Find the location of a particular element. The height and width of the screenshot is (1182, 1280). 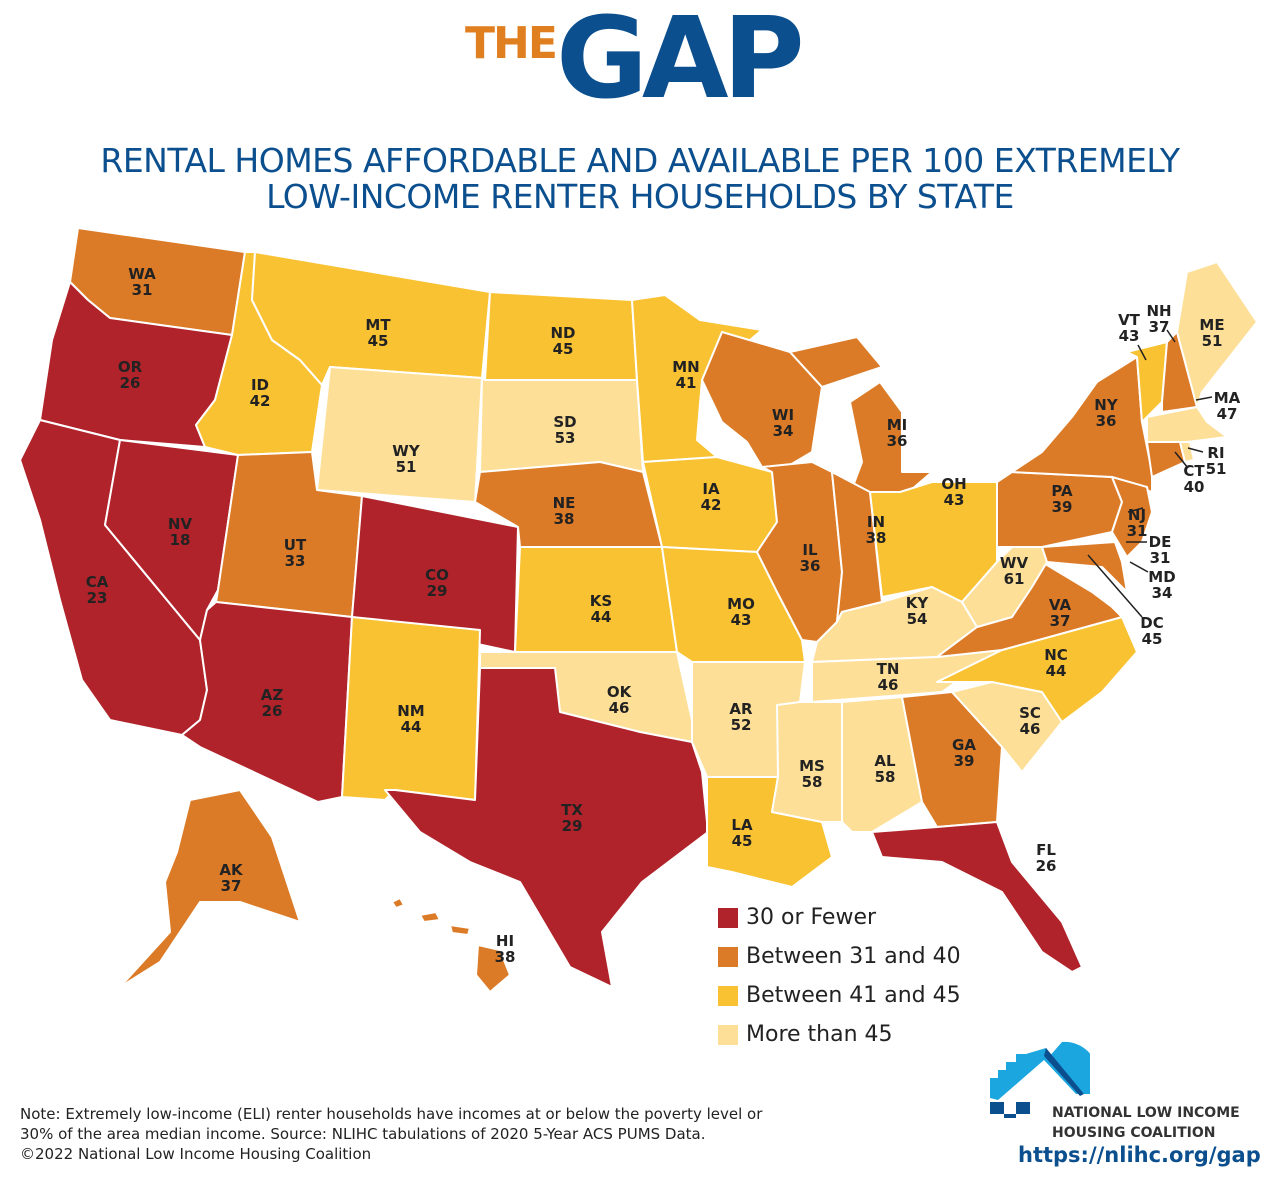

state-hi is located at coordinates (451, 945).